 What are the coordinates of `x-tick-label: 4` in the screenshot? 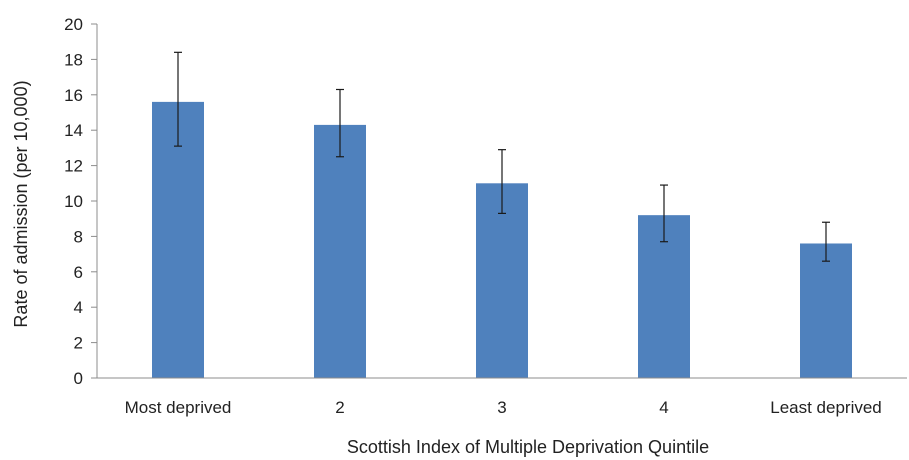 It's located at (663, 407).